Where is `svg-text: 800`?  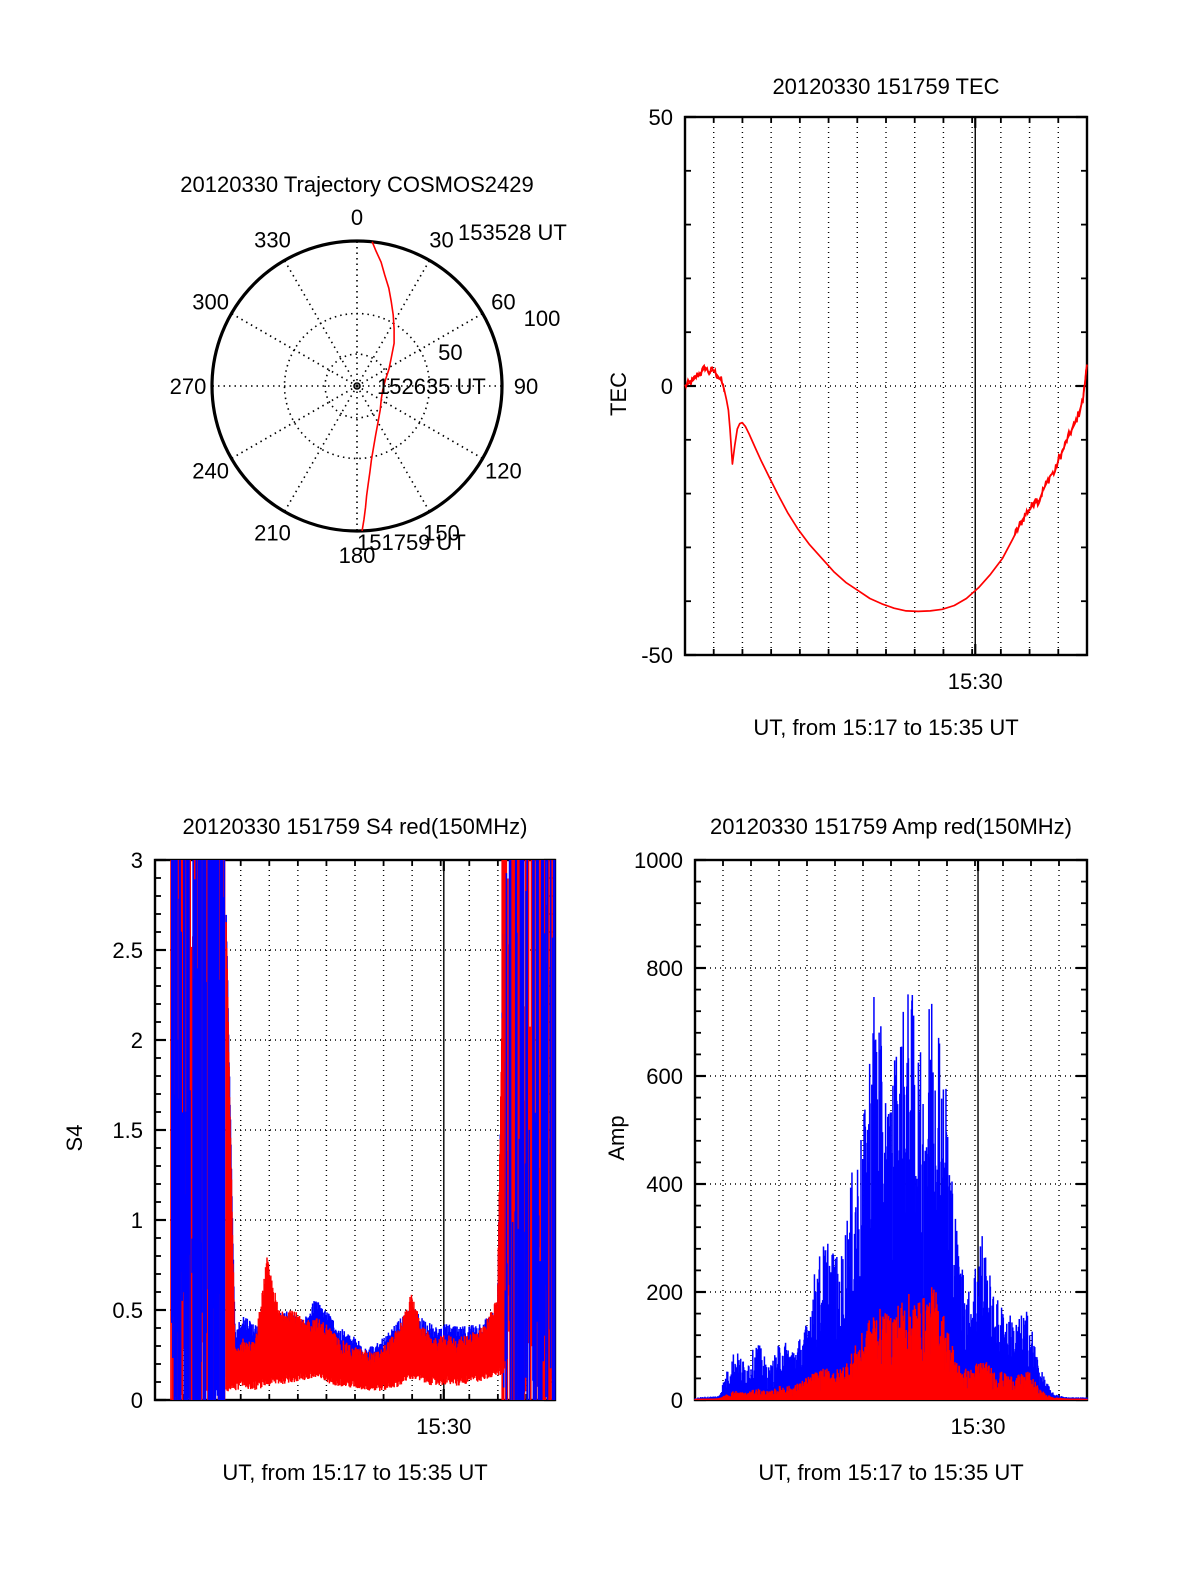 svg-text: 800 is located at coordinates (664, 968).